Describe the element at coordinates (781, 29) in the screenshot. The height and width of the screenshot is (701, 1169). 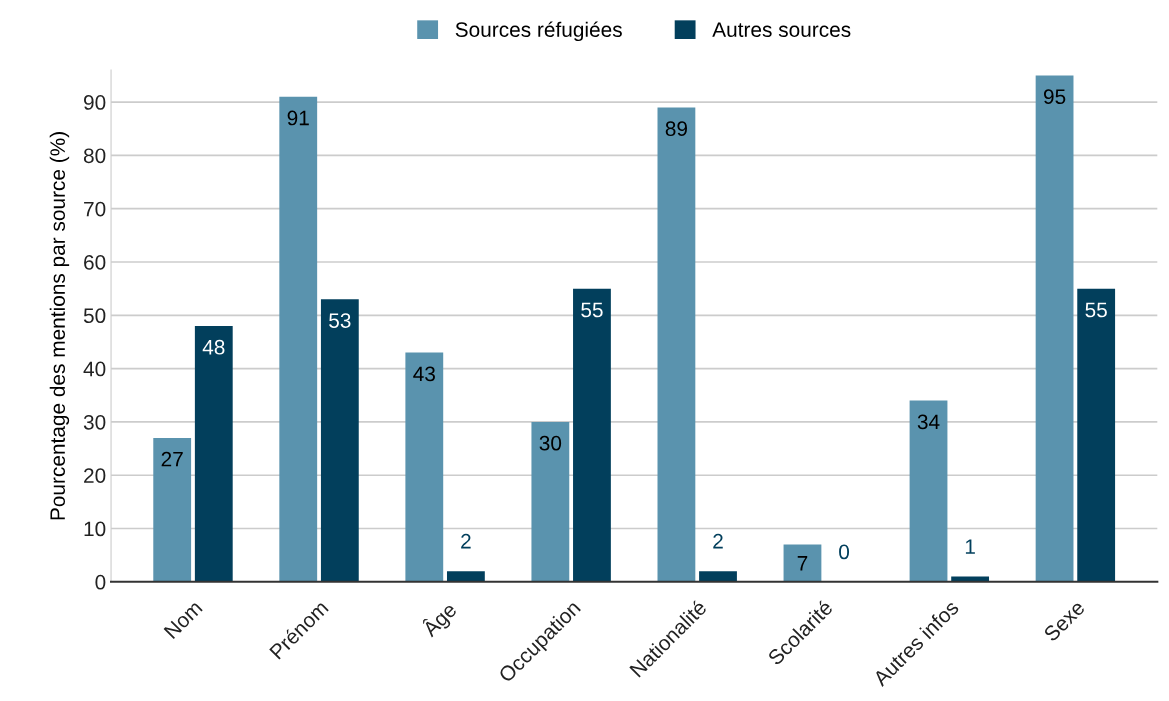
I see `legend-label: Autres sources` at that location.